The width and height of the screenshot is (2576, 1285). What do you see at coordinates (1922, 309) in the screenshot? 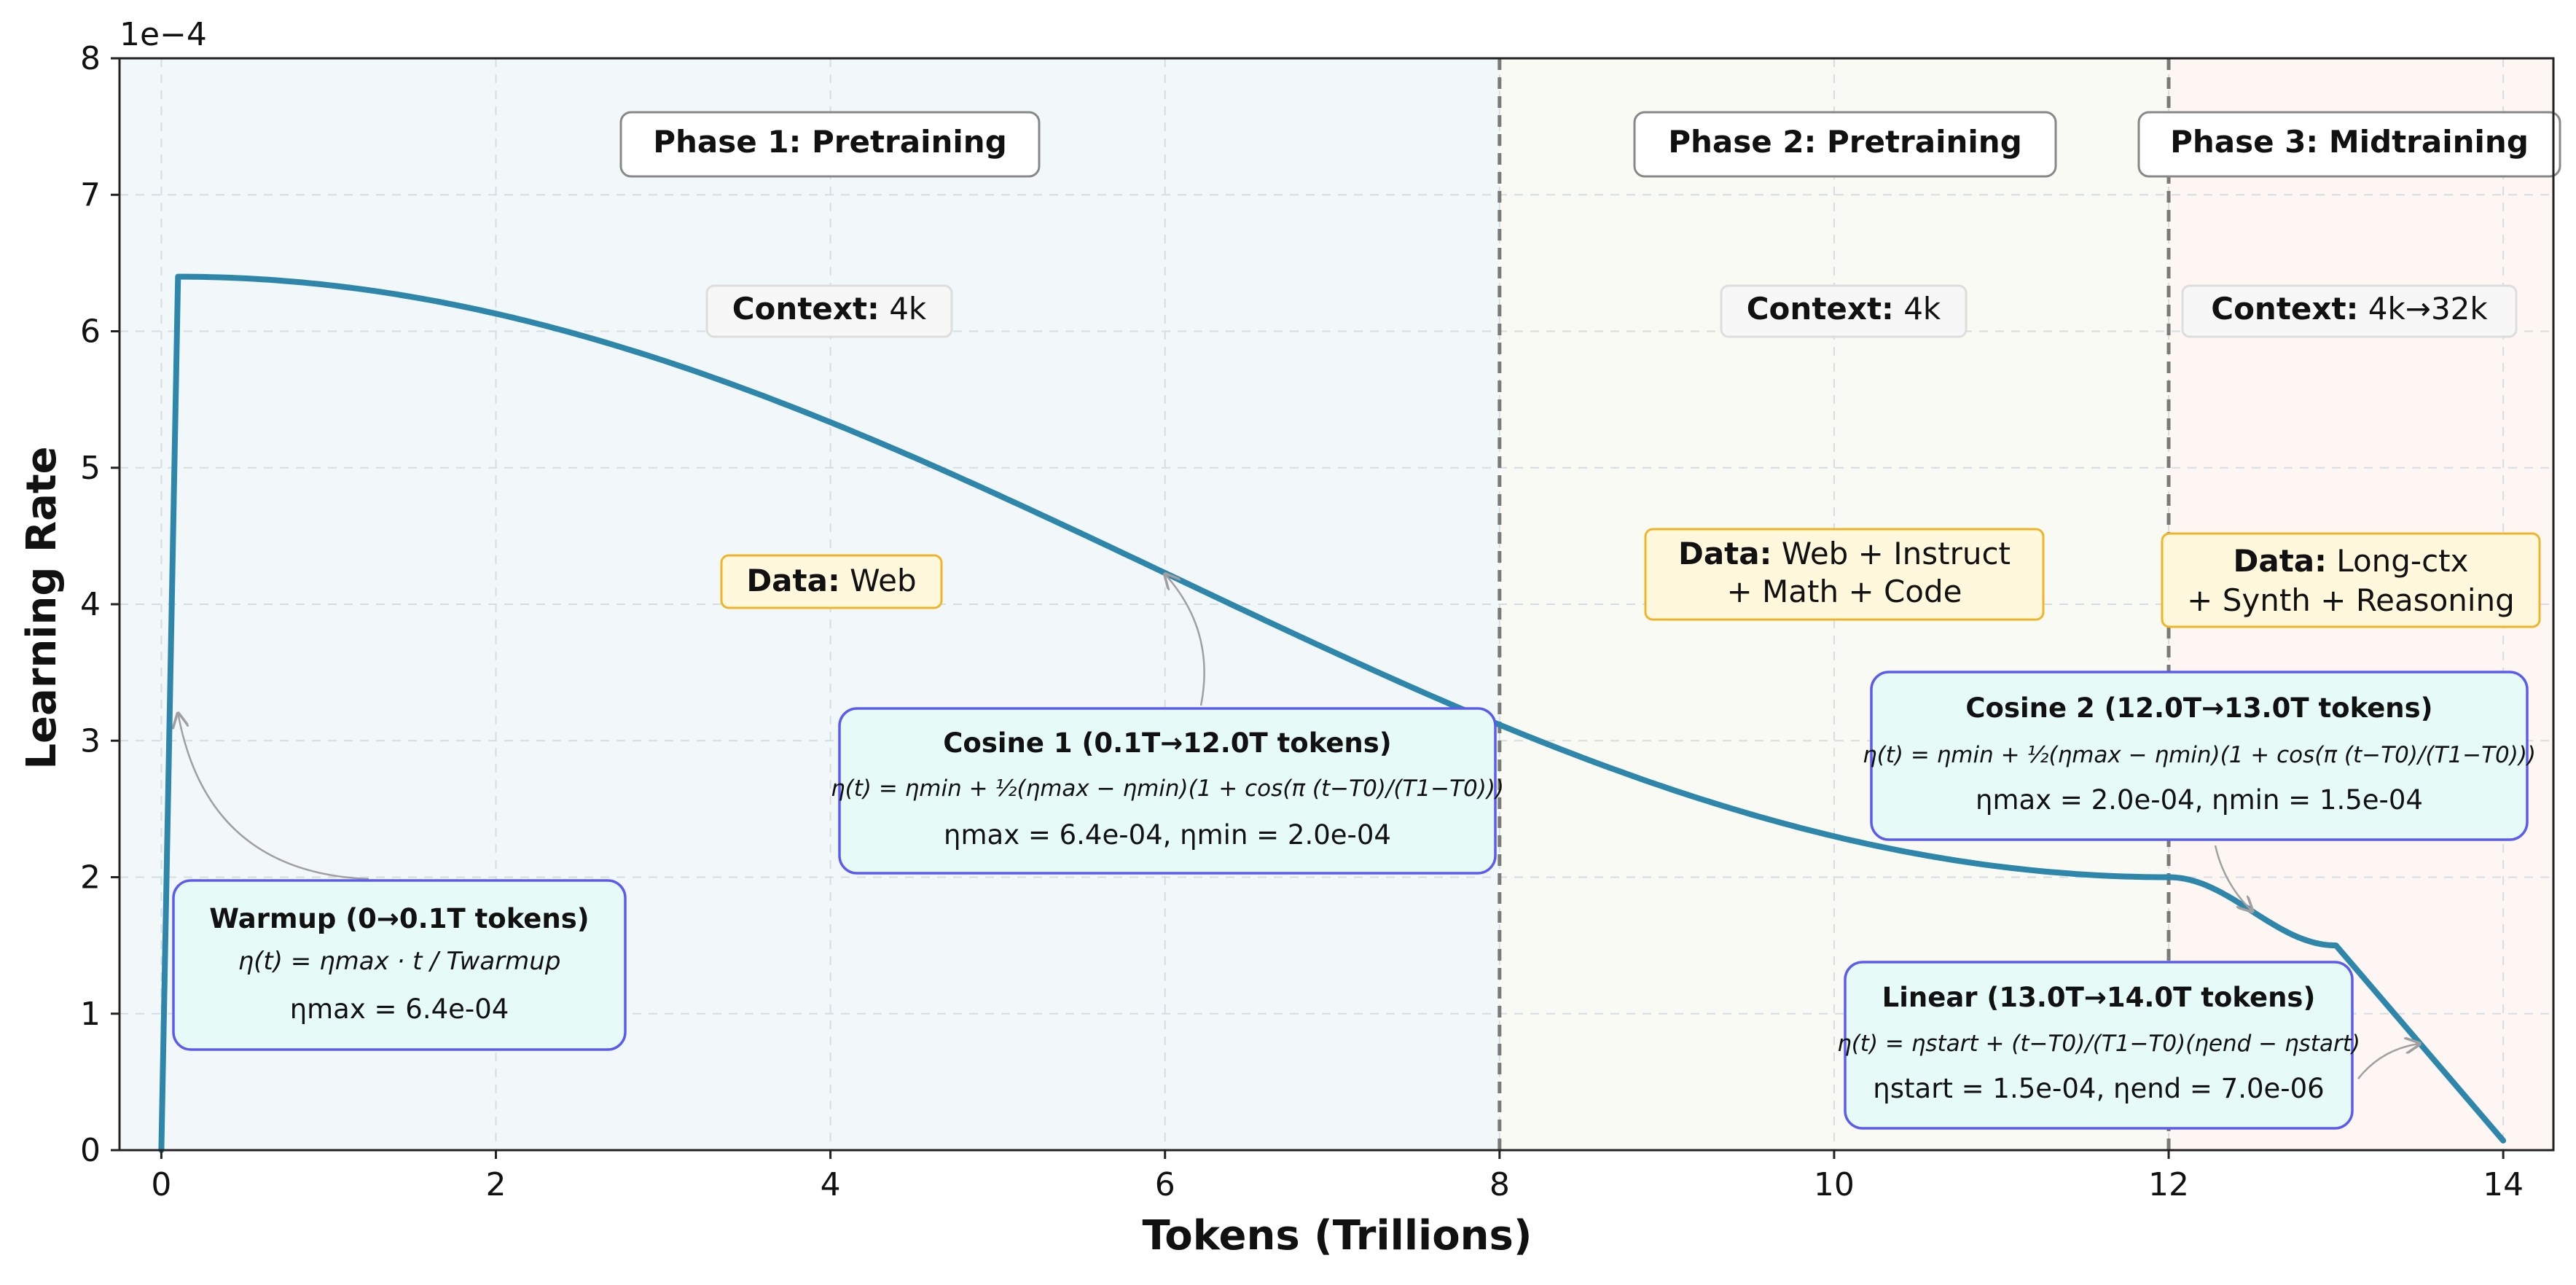
I see `phase-2-context-value: 4k` at bounding box center [1922, 309].